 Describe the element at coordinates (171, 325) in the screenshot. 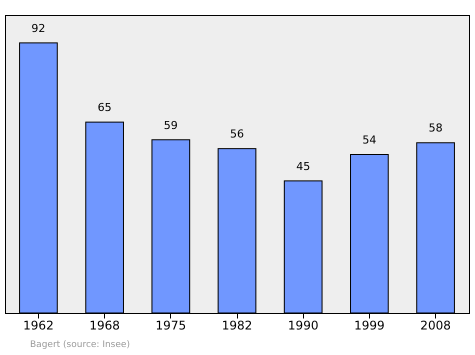

I see `x-tick-label: 1975` at that location.